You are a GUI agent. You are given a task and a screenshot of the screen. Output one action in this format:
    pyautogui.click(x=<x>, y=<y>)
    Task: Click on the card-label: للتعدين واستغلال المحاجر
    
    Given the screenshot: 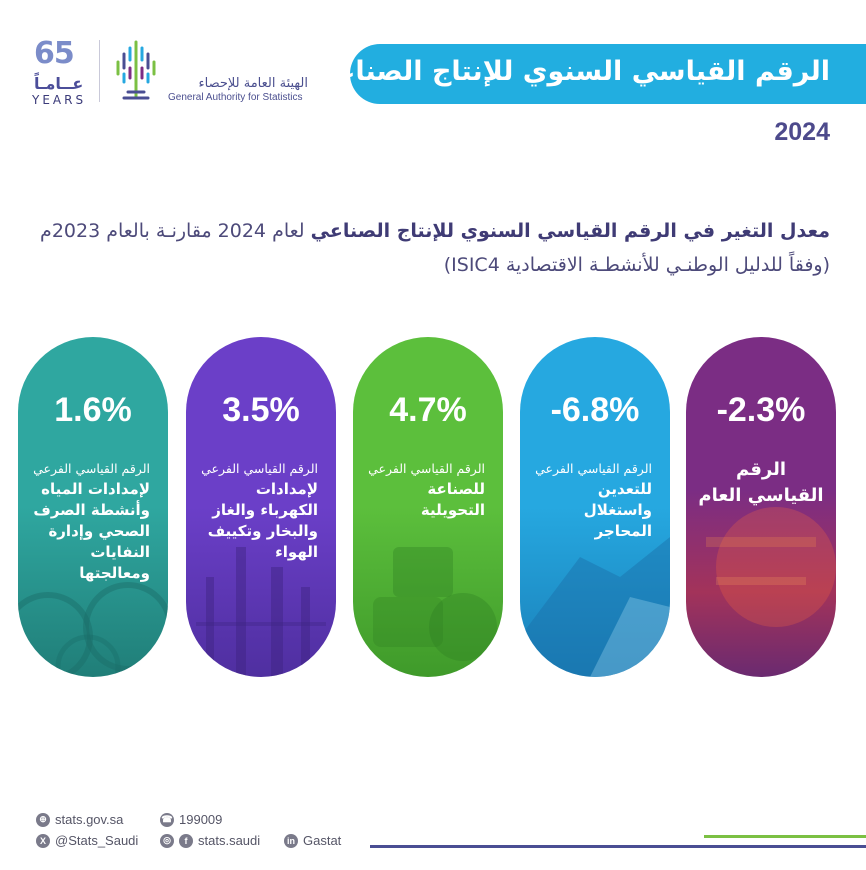 What is the action you would take?
    pyautogui.click(x=617, y=510)
    